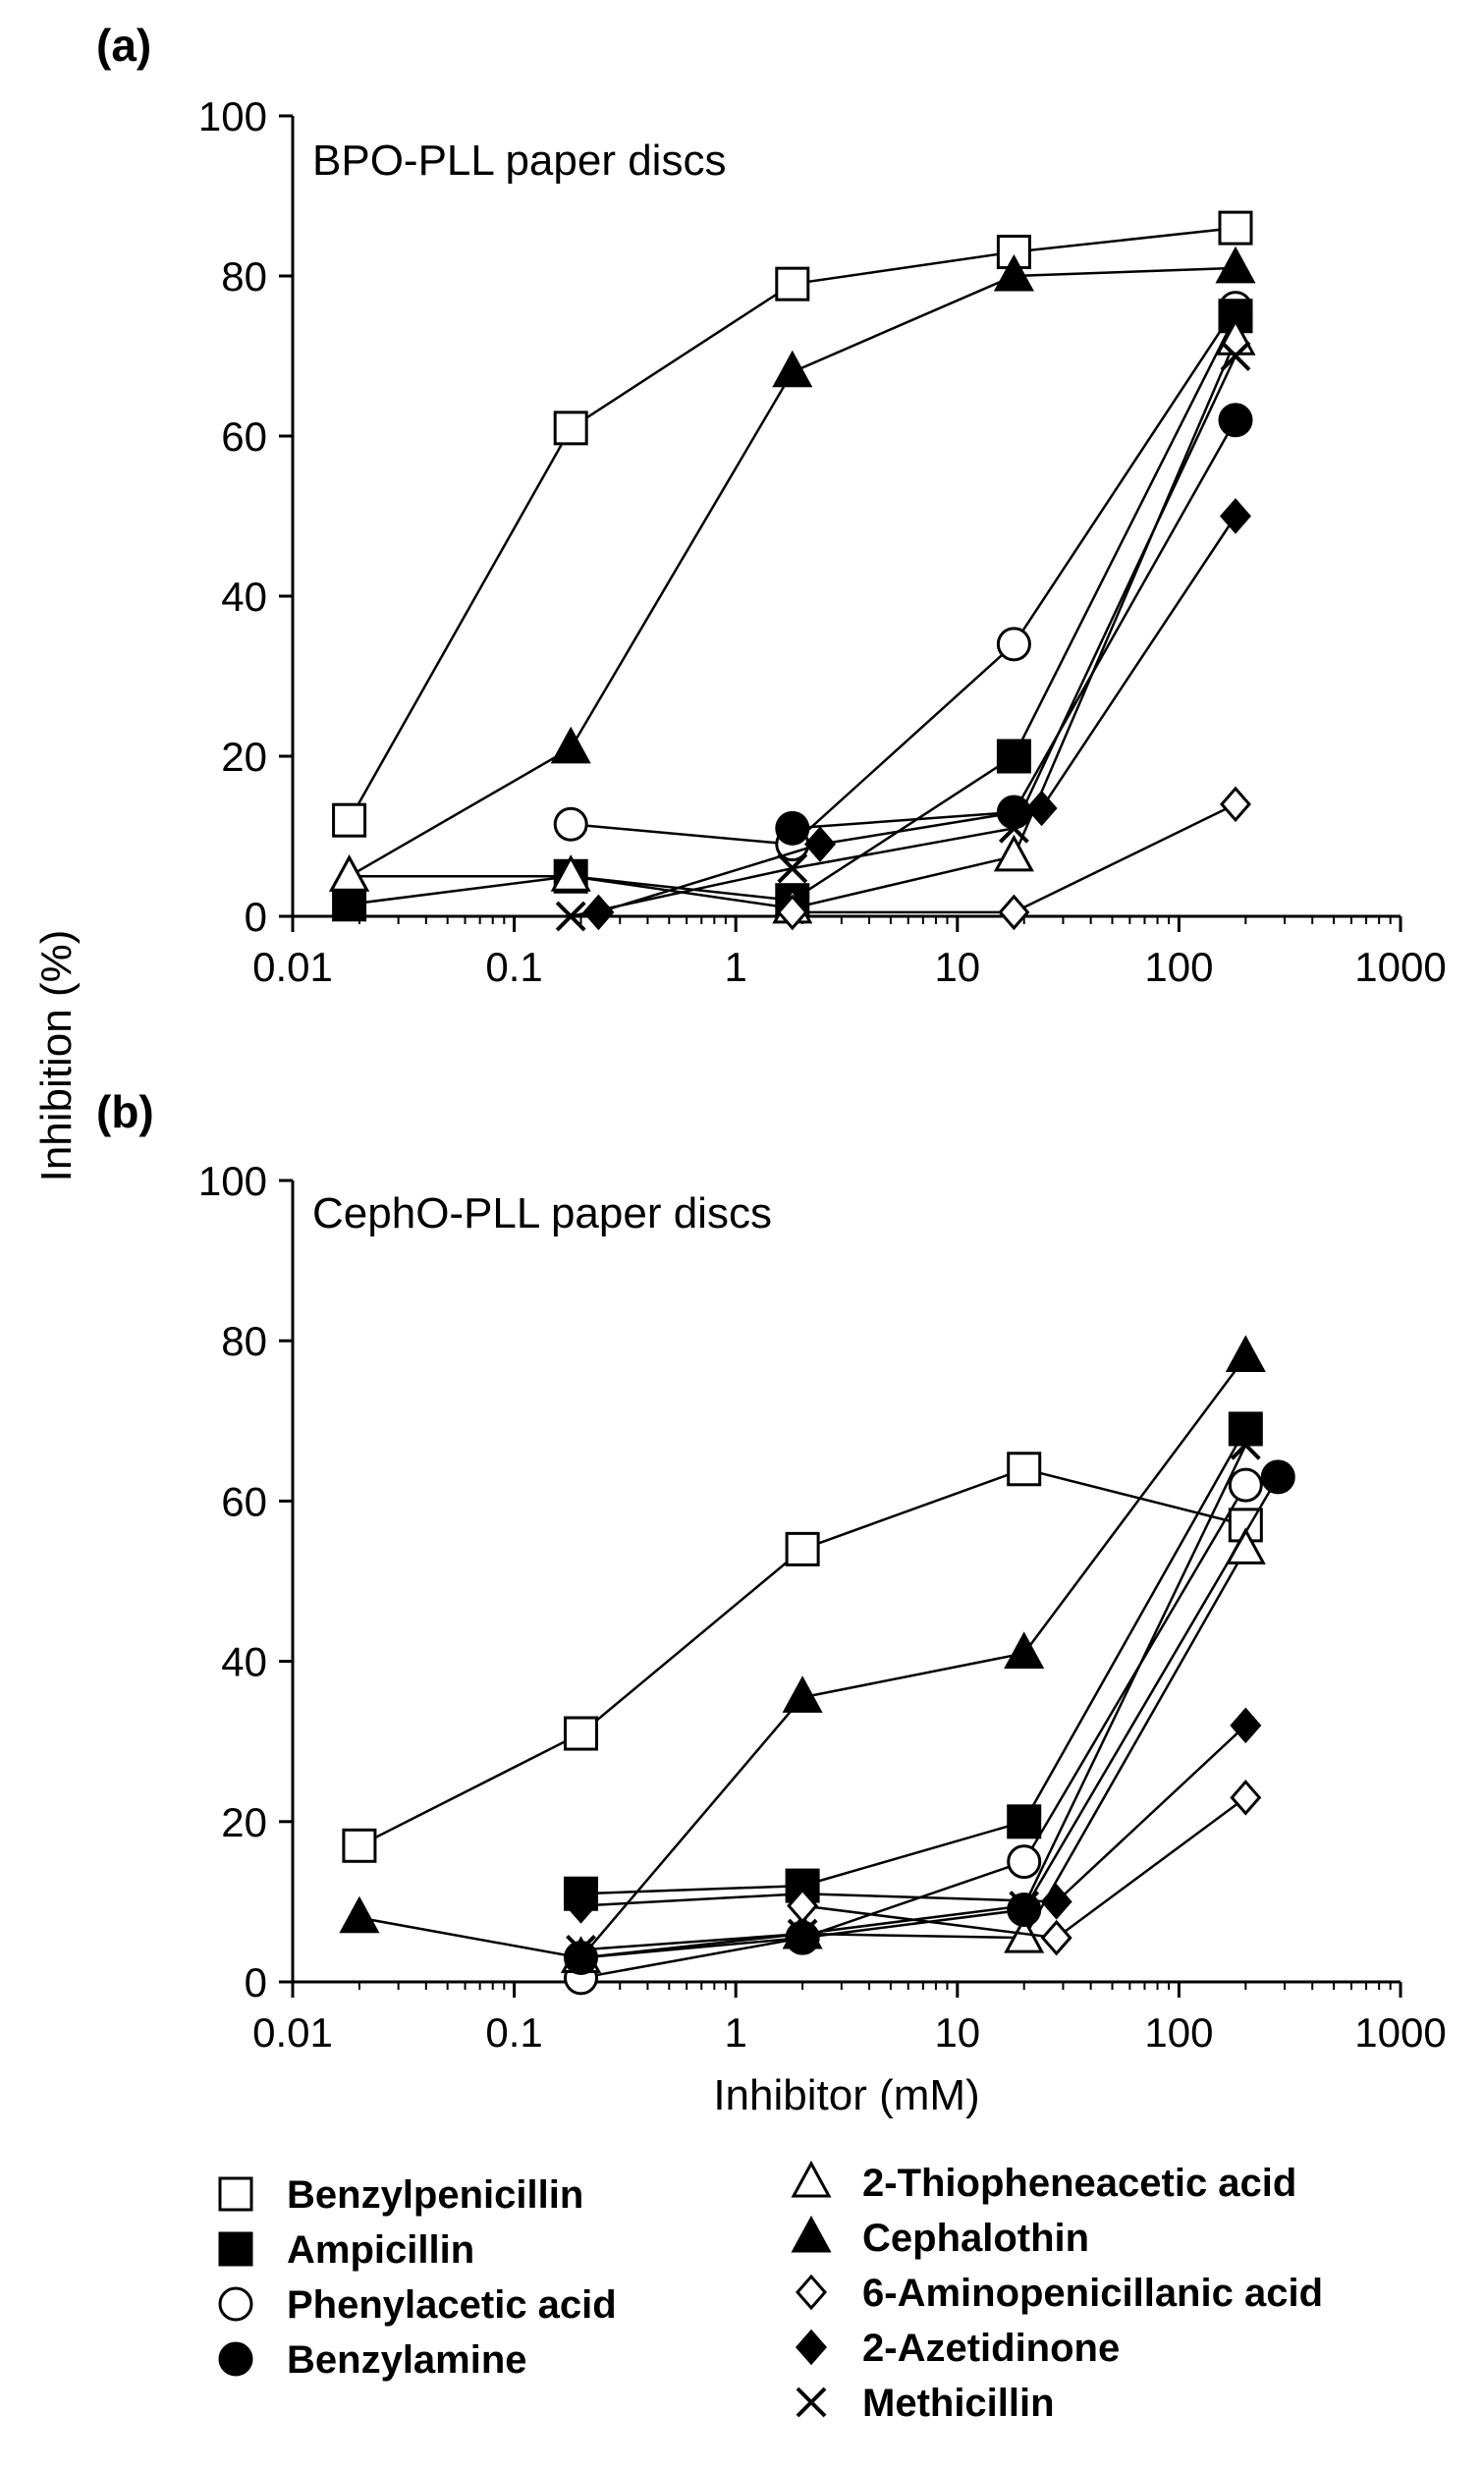 The width and height of the screenshot is (1484, 2470). What do you see at coordinates (811, 2234) in the screenshot?
I see `cephalothin-legend-marker` at bounding box center [811, 2234].